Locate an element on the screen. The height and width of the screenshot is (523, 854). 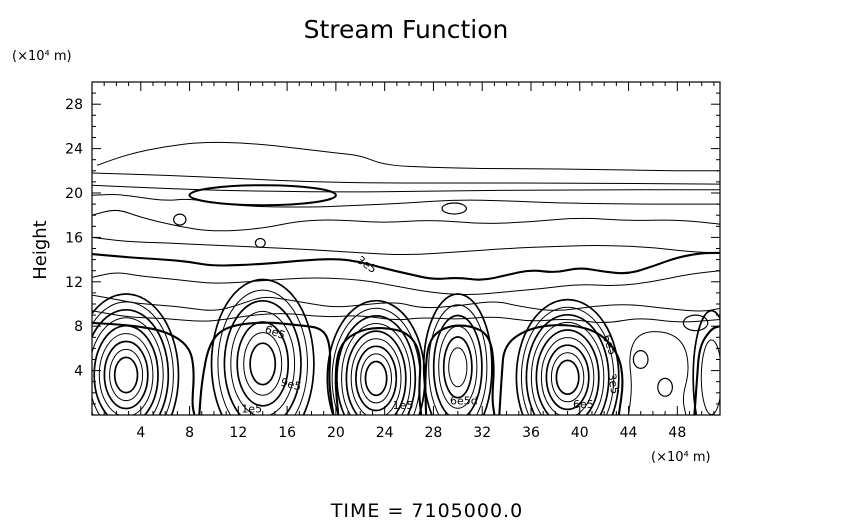
x-axis-unit: (×10⁴ m) is located at coordinates (681, 457).